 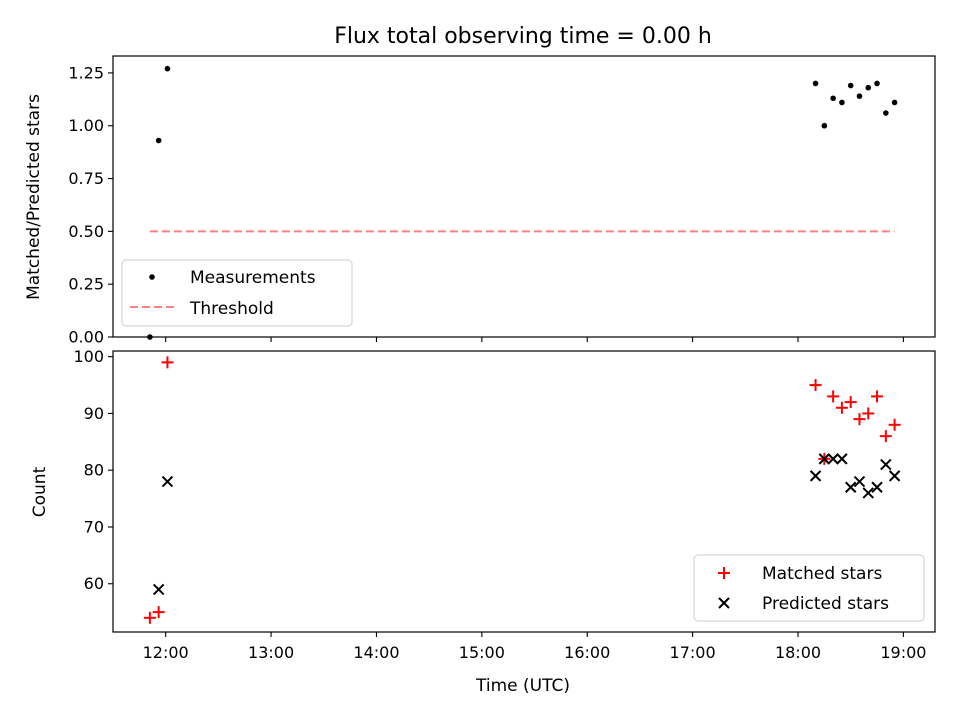 What do you see at coordinates (271, 652) in the screenshot?
I see `bottom-x-tick-label: 13:00` at bounding box center [271, 652].